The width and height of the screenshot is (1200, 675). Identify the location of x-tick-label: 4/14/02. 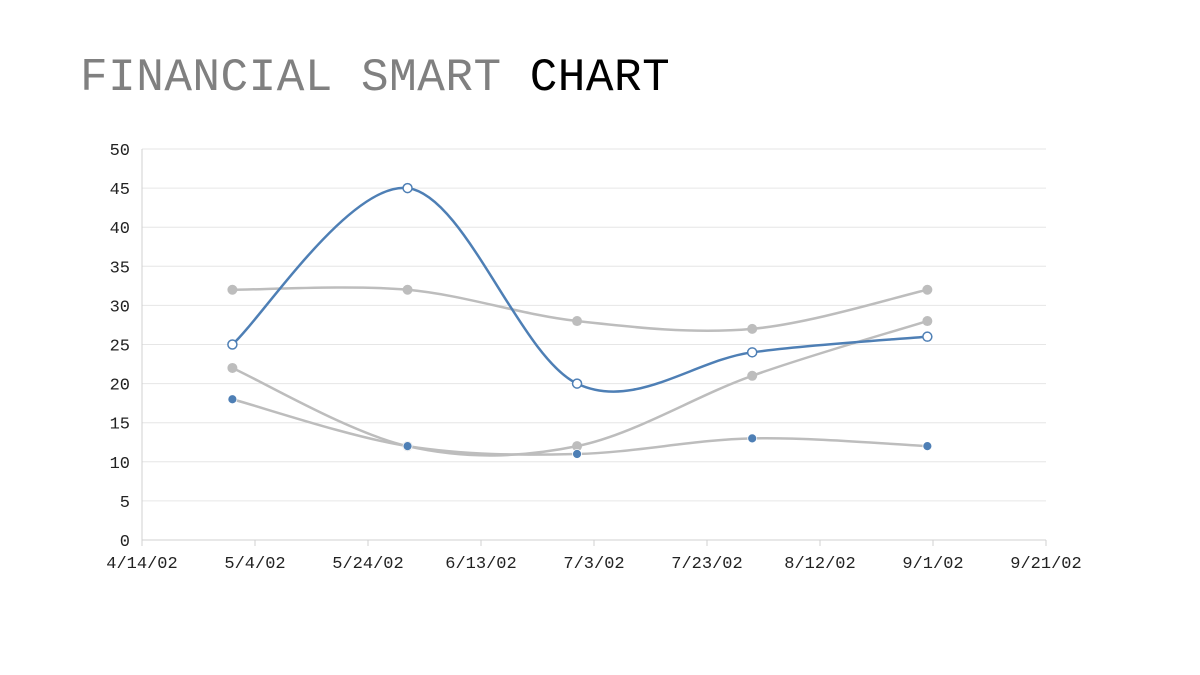
(141, 564).